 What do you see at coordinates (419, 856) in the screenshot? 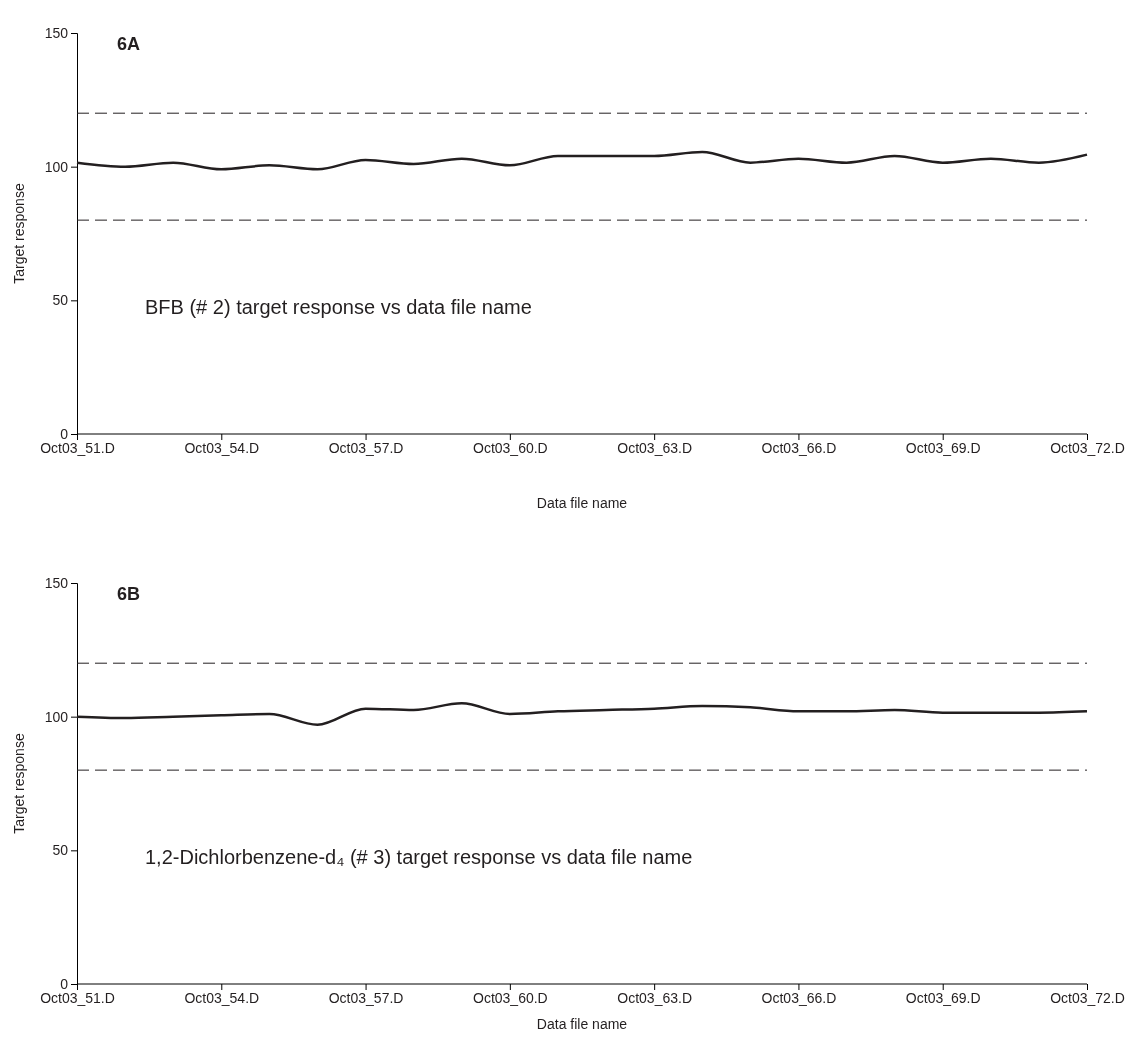
I see `annotation: 1,2-Dichlorbenzene-d₄ (# 3) target response vs data file name` at bounding box center [419, 856].